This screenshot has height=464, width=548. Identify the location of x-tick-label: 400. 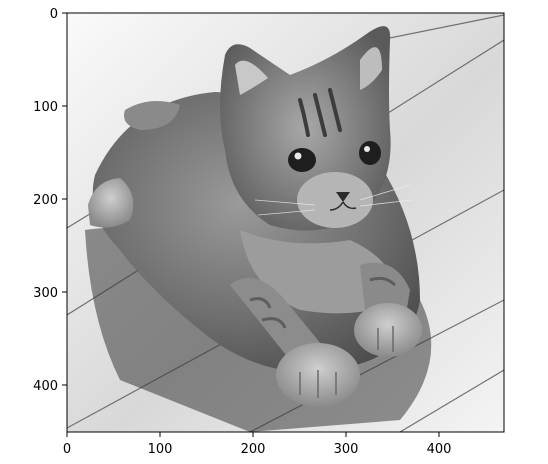
(439, 449).